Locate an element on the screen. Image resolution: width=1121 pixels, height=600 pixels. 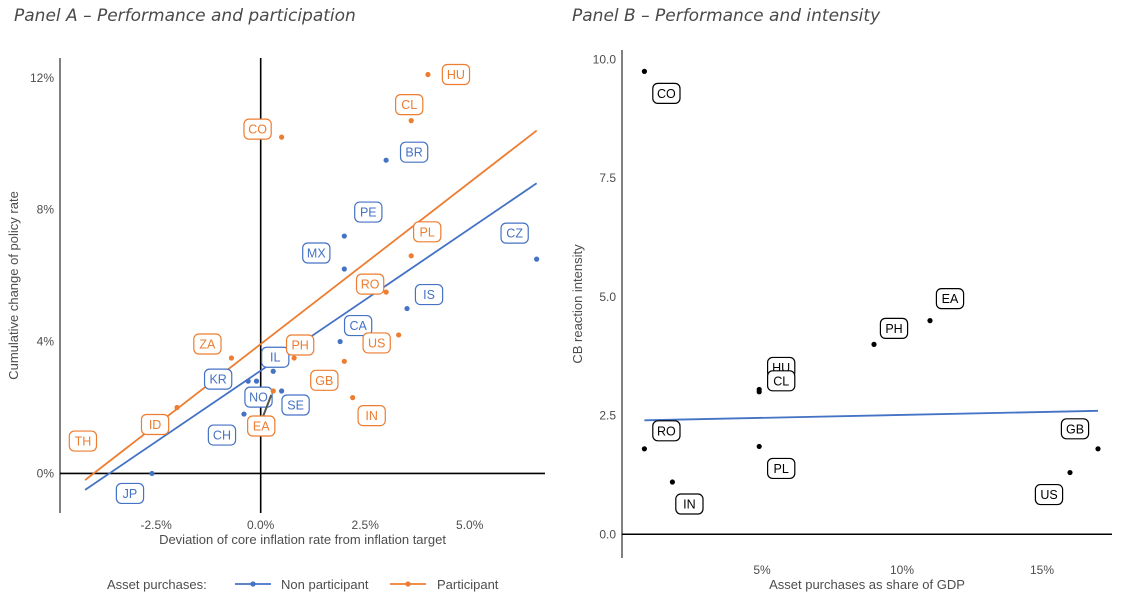
x-tick-label: -2.5% is located at coordinates (156, 525).